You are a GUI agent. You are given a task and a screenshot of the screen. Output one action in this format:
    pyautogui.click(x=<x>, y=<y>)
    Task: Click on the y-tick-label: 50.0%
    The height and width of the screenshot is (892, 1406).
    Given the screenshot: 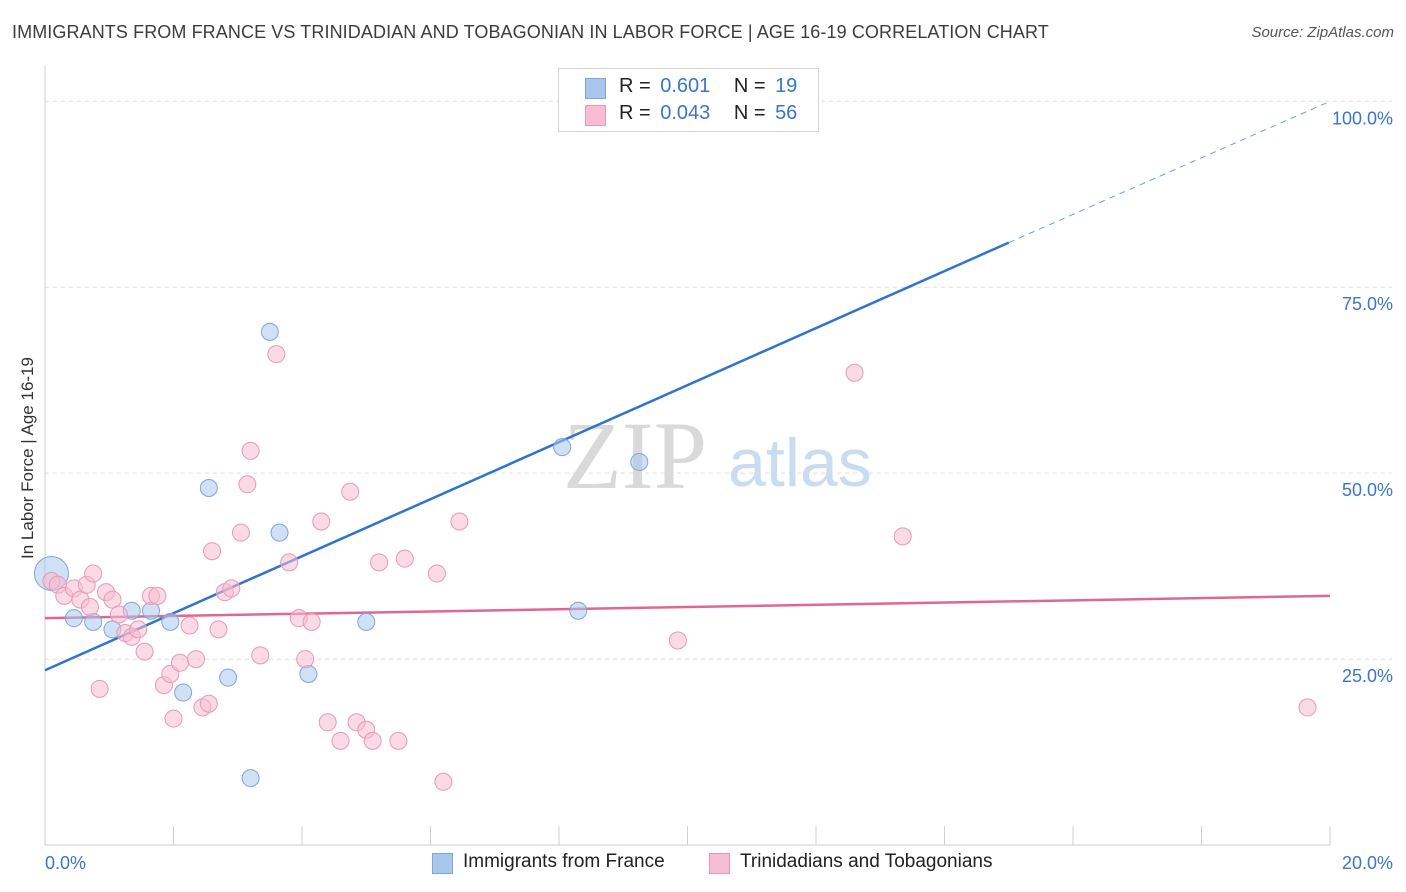 What is the action you would take?
    pyautogui.click(x=1367, y=490)
    